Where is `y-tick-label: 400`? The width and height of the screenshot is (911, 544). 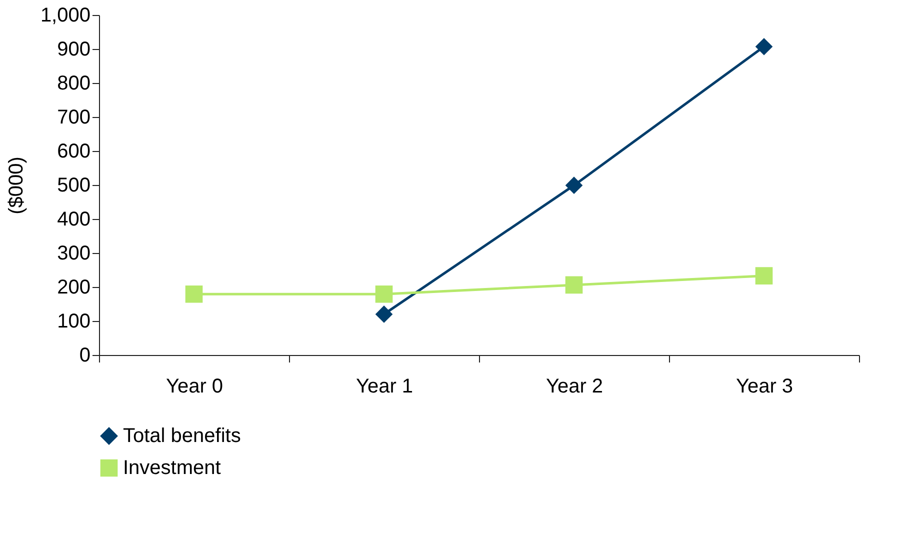
y-tick-label: 400 is located at coordinates (73, 219).